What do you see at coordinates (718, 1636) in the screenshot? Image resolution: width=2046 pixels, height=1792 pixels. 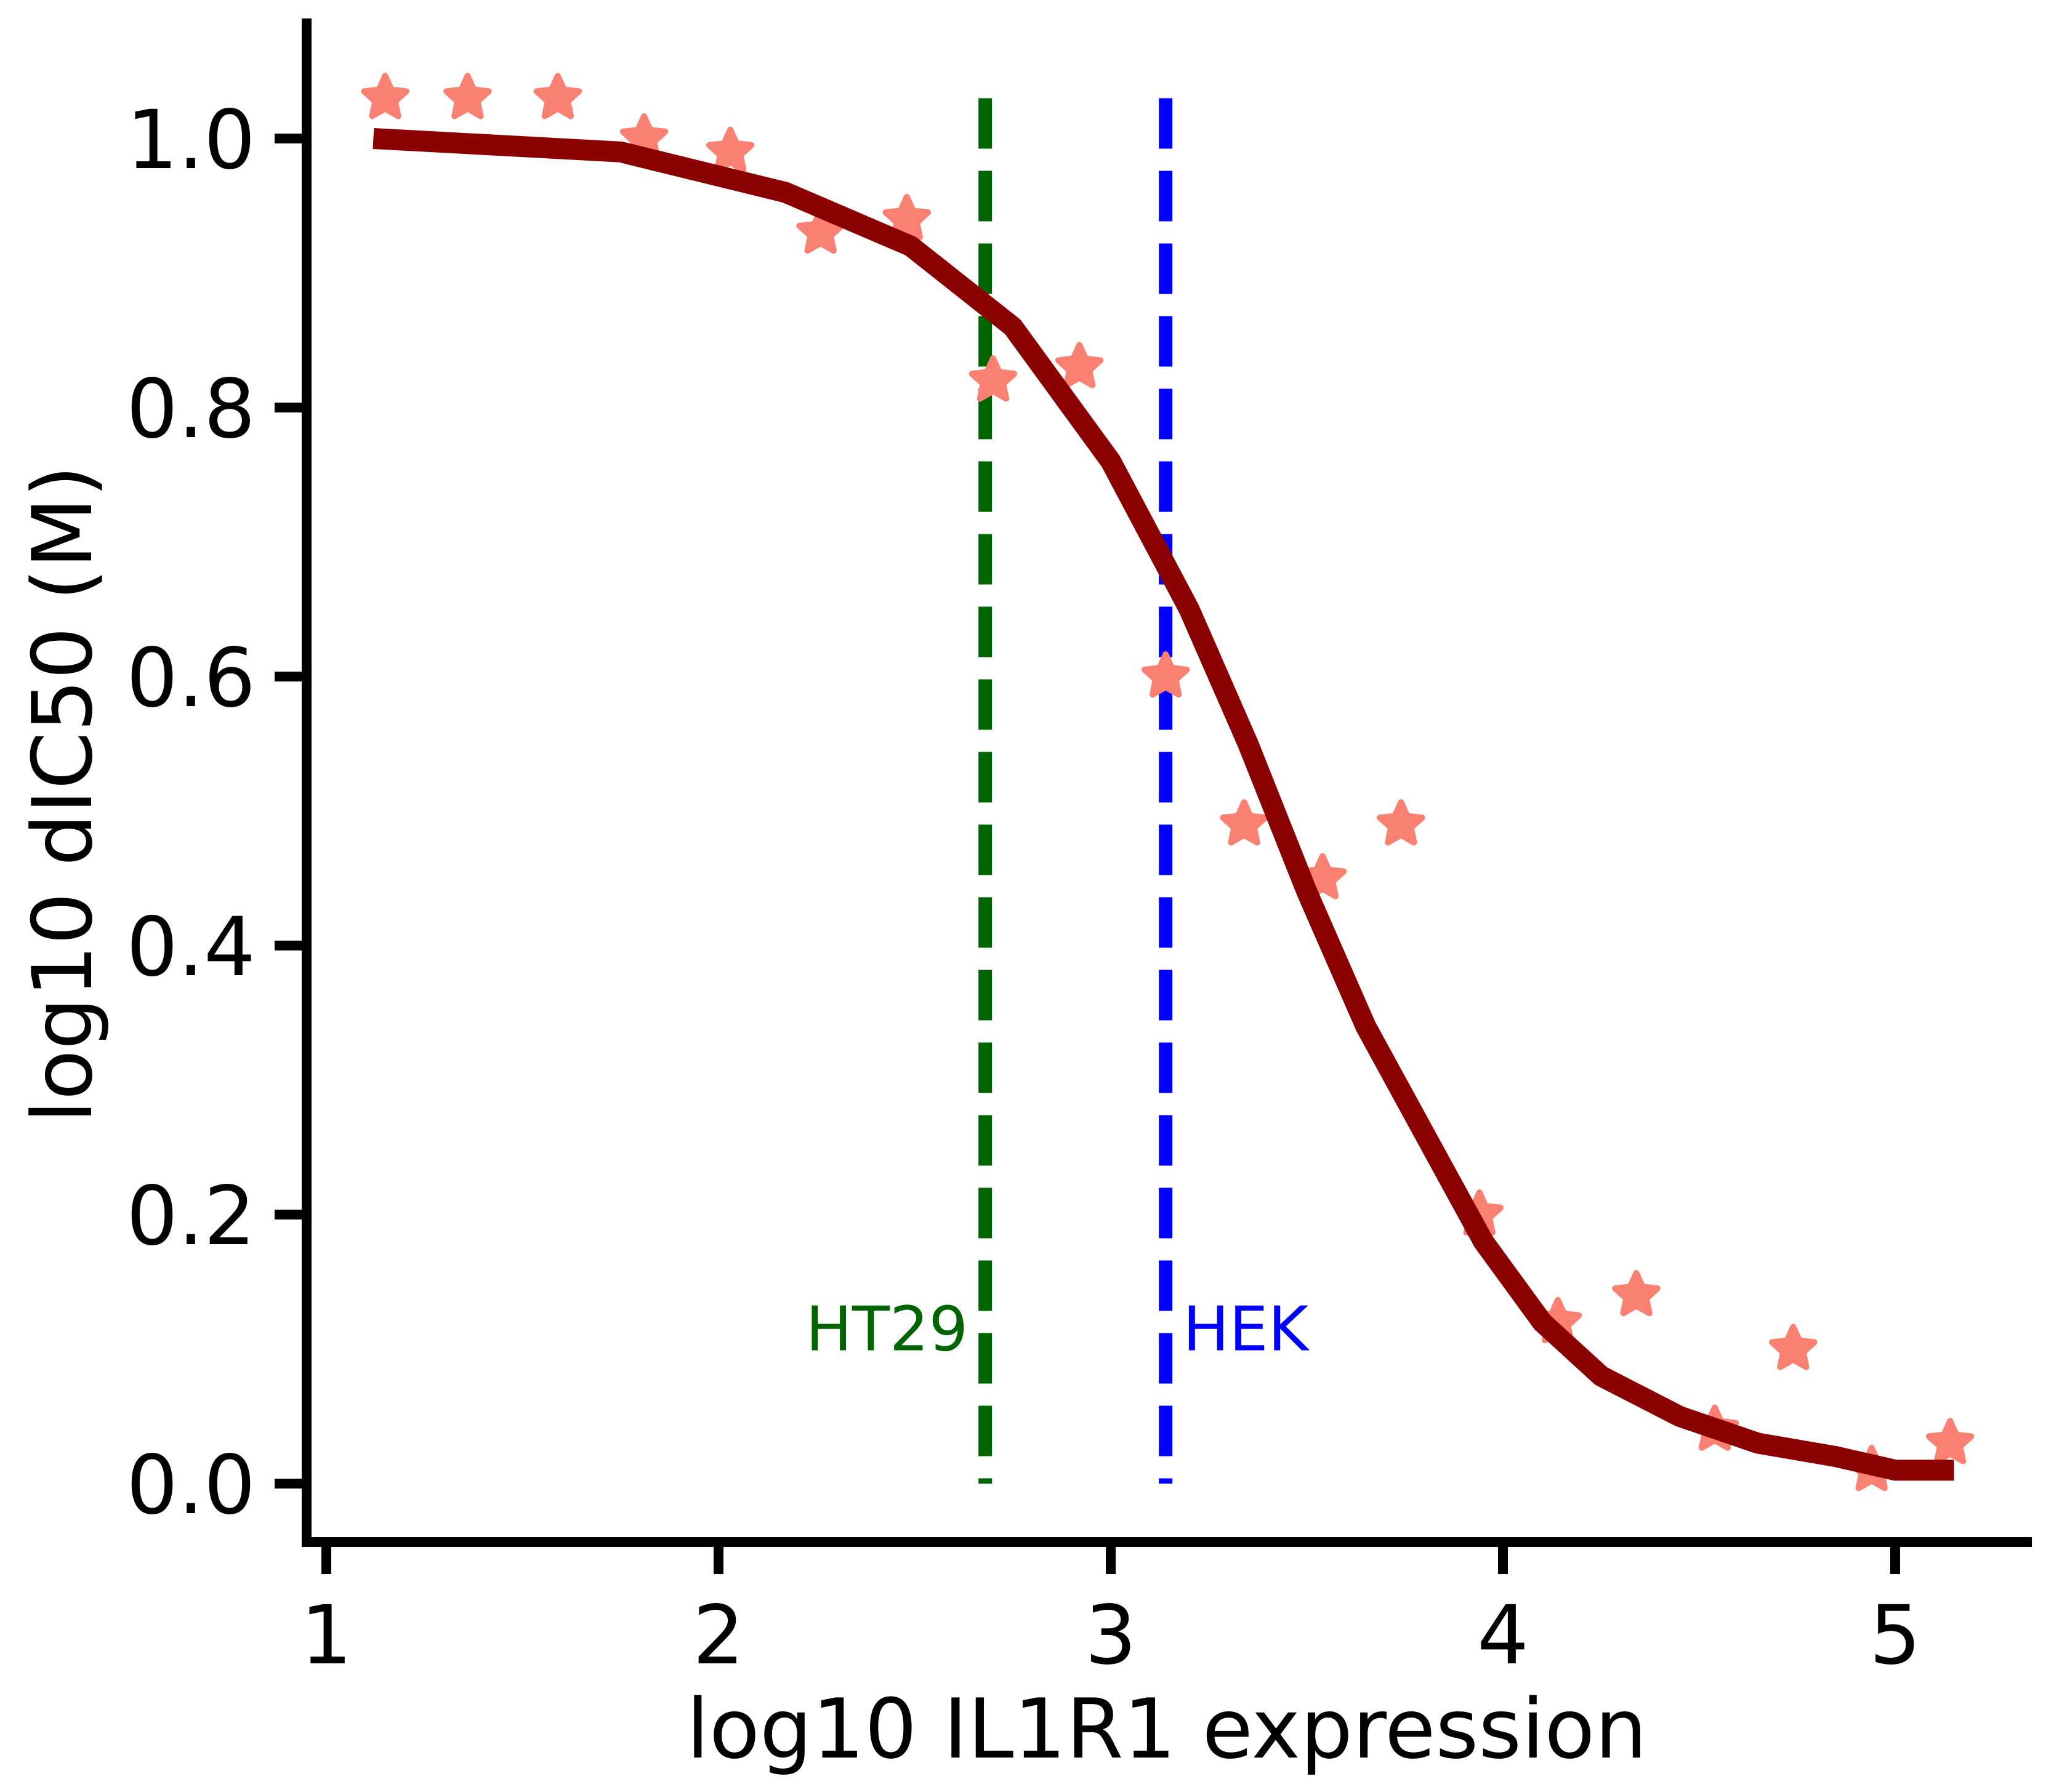 I see `x-tick-label: 2` at bounding box center [718, 1636].